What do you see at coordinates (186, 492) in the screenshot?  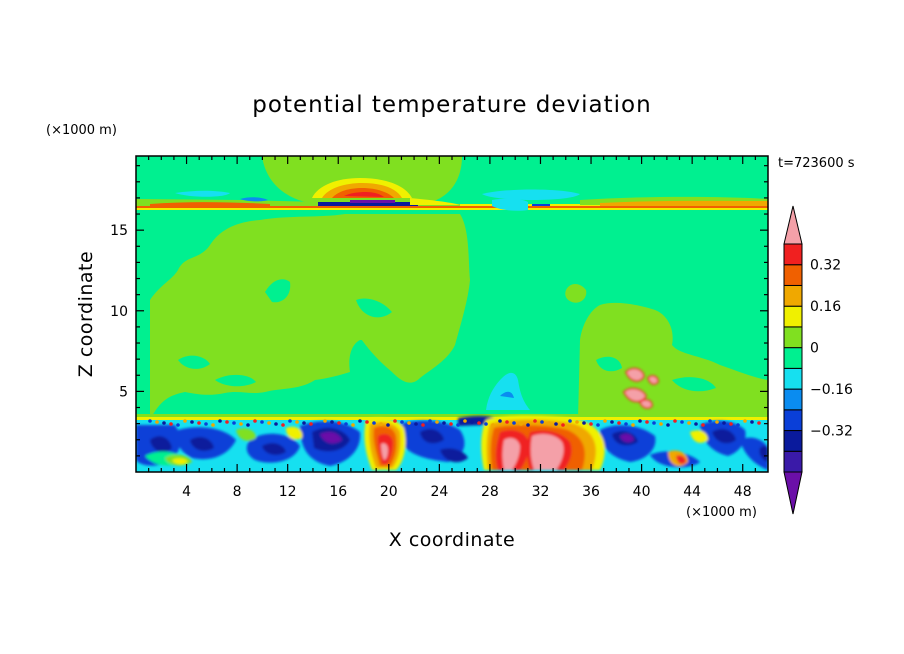 I see `x-tick-label: 4` at bounding box center [186, 492].